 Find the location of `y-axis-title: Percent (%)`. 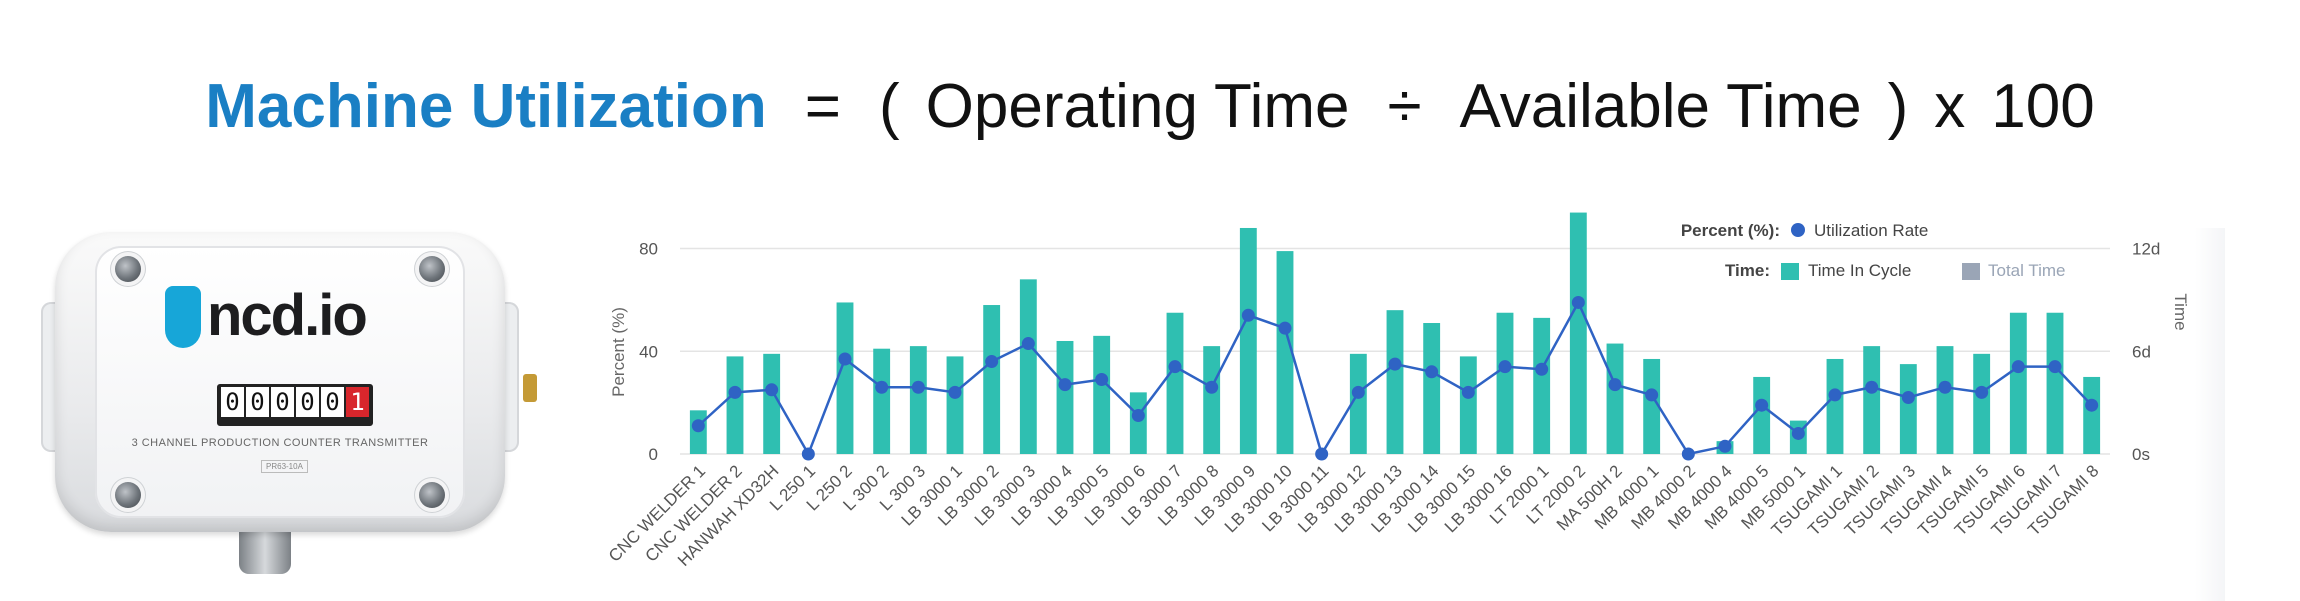

y-axis-title: Percent (%) is located at coordinates (618, 352).